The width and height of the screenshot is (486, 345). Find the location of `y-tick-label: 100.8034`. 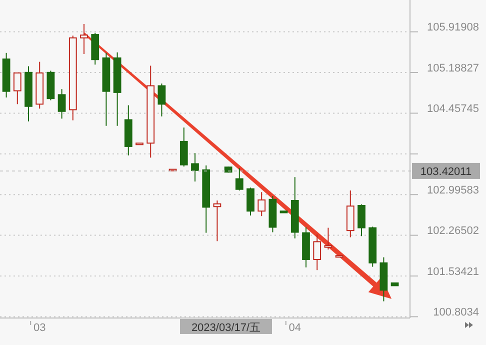

y-tick-label: 100.8034 is located at coordinates (456, 312).